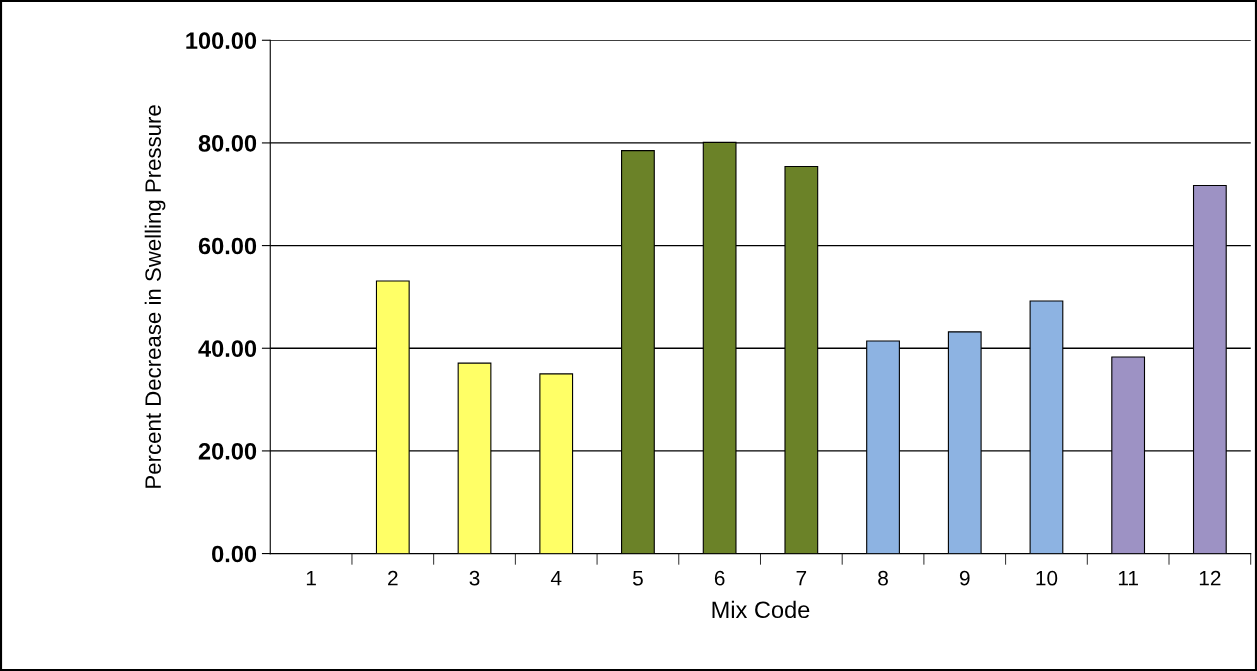  Describe the element at coordinates (964, 578) in the screenshot. I see `x-tick-label: 9` at that location.